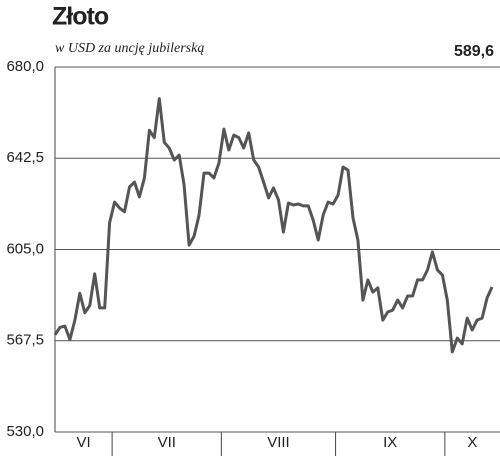 The width and height of the screenshot is (500, 456). Describe the element at coordinates (390, 442) in the screenshot. I see `x-tick-label: IX` at that location.